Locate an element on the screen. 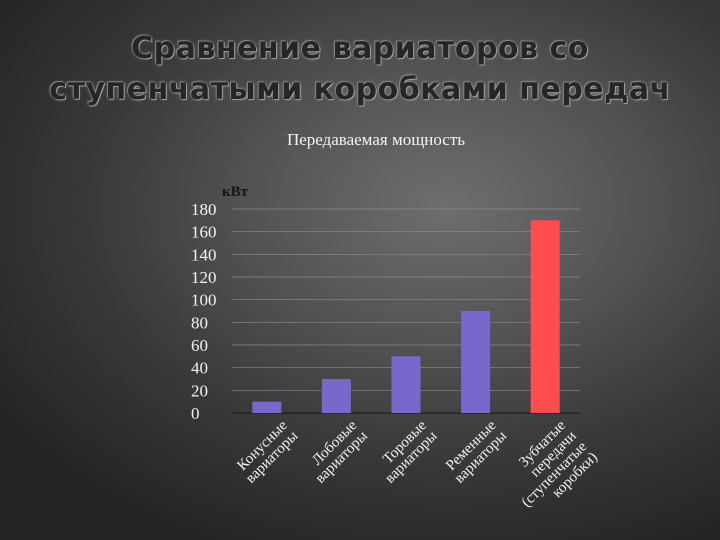  y-tick-label: 40 is located at coordinates (199, 368).